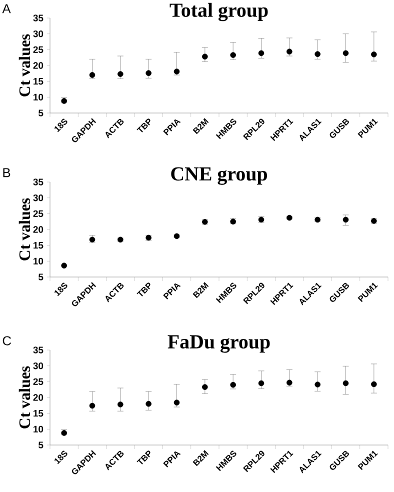 Image resolution: width=394 pixels, height=492 pixels. I want to click on chart-title: CNE group, so click(219, 176).